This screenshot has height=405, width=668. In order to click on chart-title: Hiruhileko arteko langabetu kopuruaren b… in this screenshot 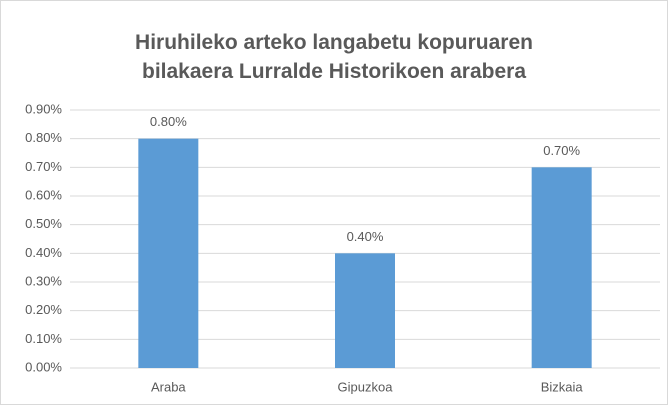, I will do `click(334, 57)`.